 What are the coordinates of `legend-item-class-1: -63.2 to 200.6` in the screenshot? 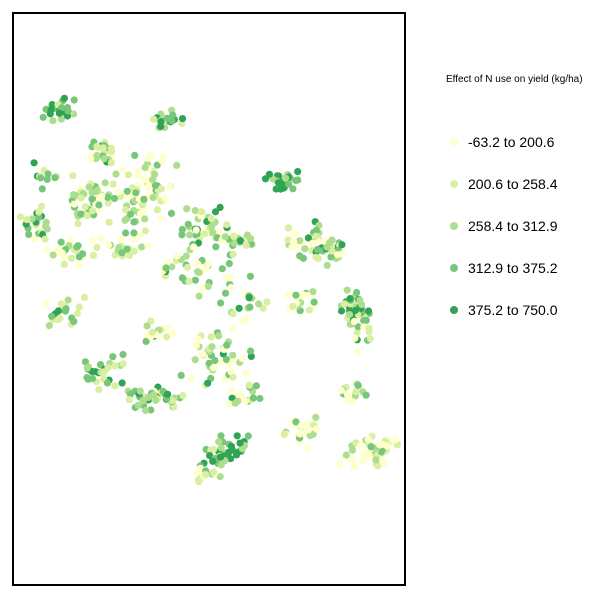 It's located at (500, 142).